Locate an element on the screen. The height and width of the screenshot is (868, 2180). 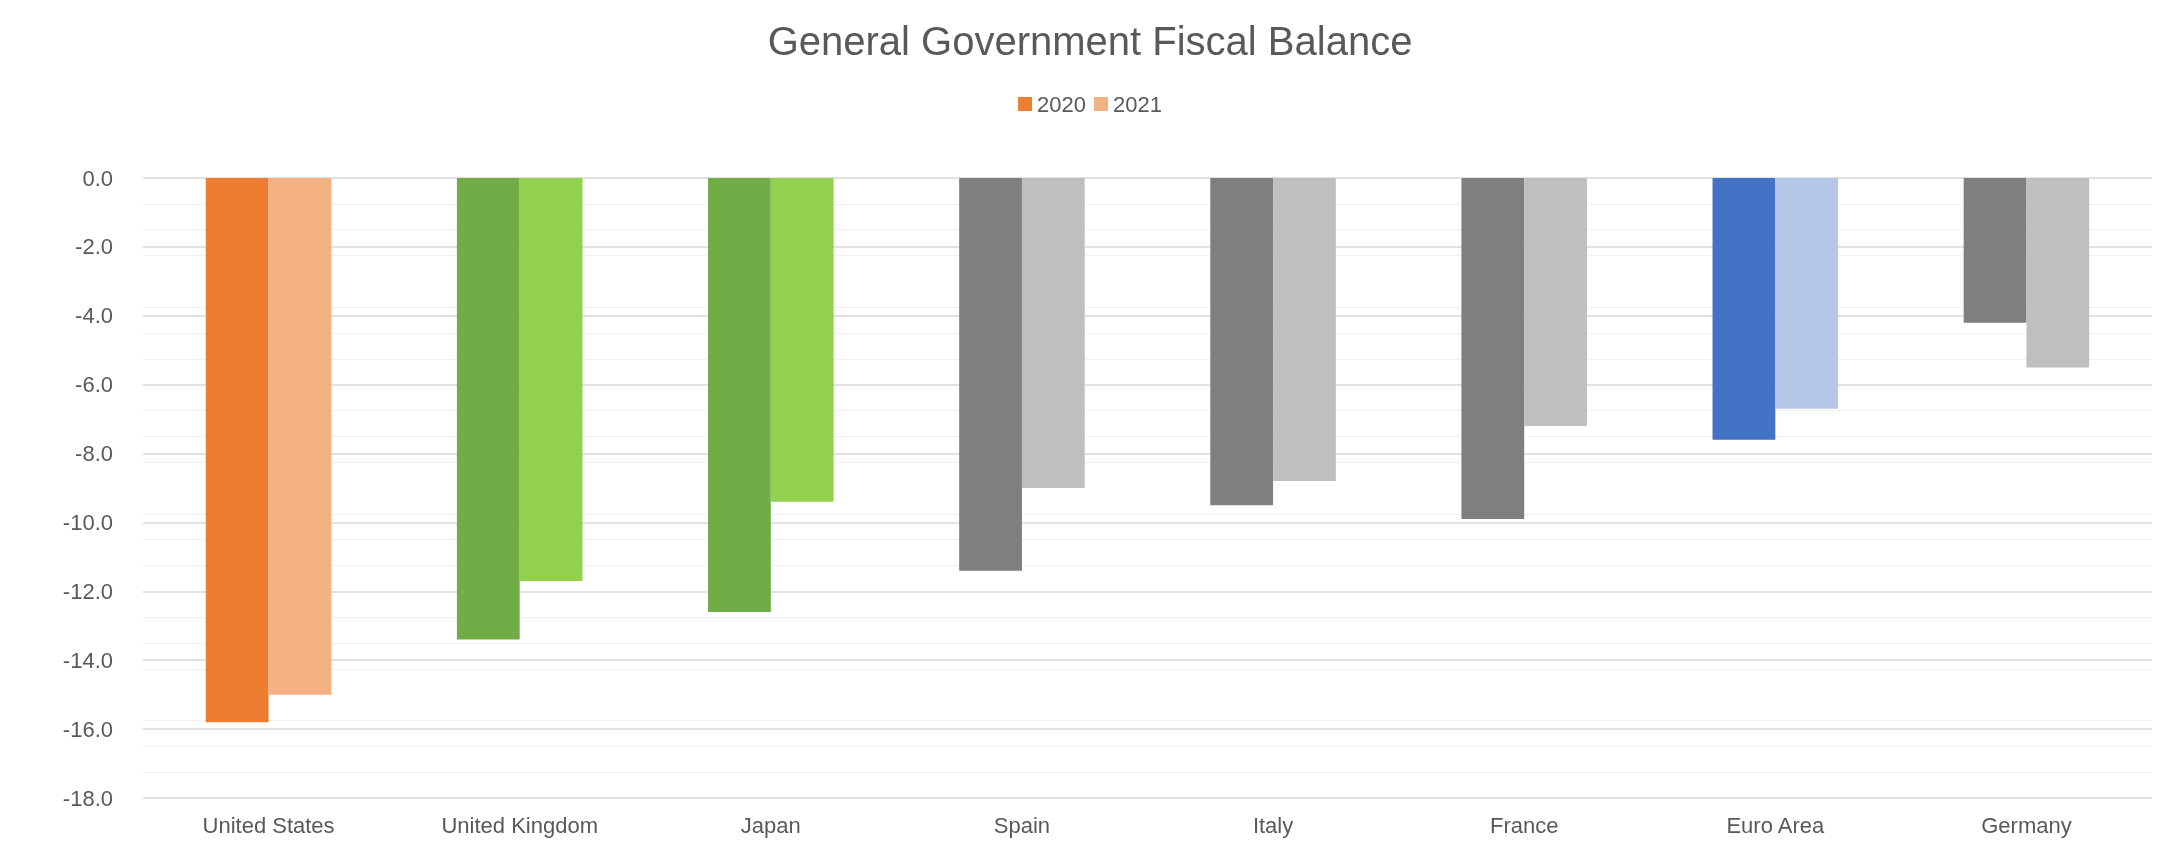
x-tick-label: Japan is located at coordinates (770, 825).